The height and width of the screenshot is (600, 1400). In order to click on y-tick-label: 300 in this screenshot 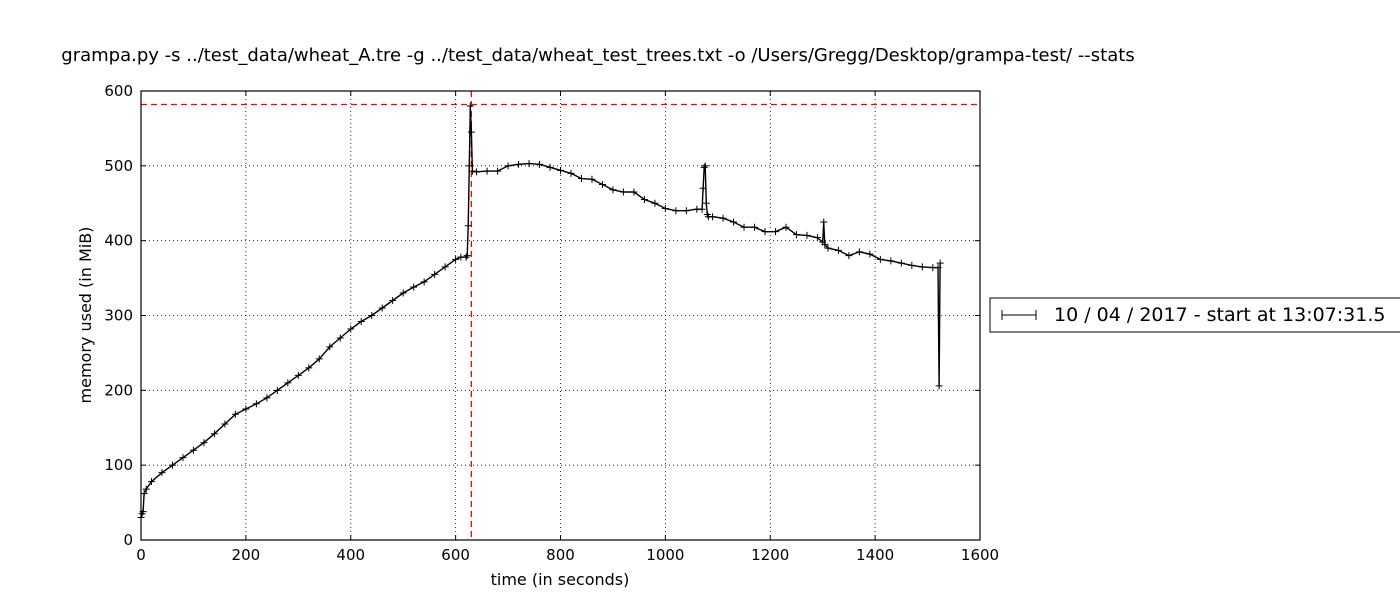, I will do `click(118, 316)`.